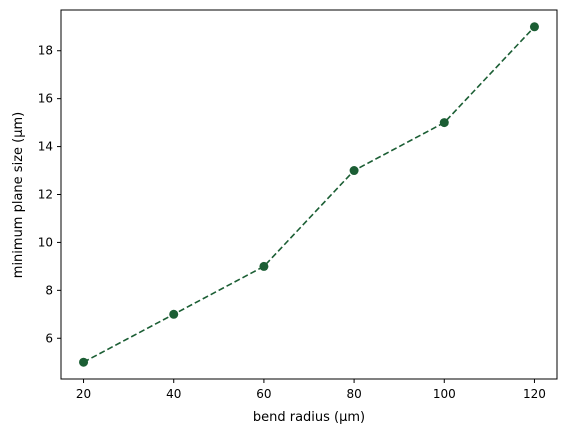 The height and width of the screenshot is (440, 567). What do you see at coordinates (45, 51) in the screenshot?
I see `y-tick-label: 18` at bounding box center [45, 51].